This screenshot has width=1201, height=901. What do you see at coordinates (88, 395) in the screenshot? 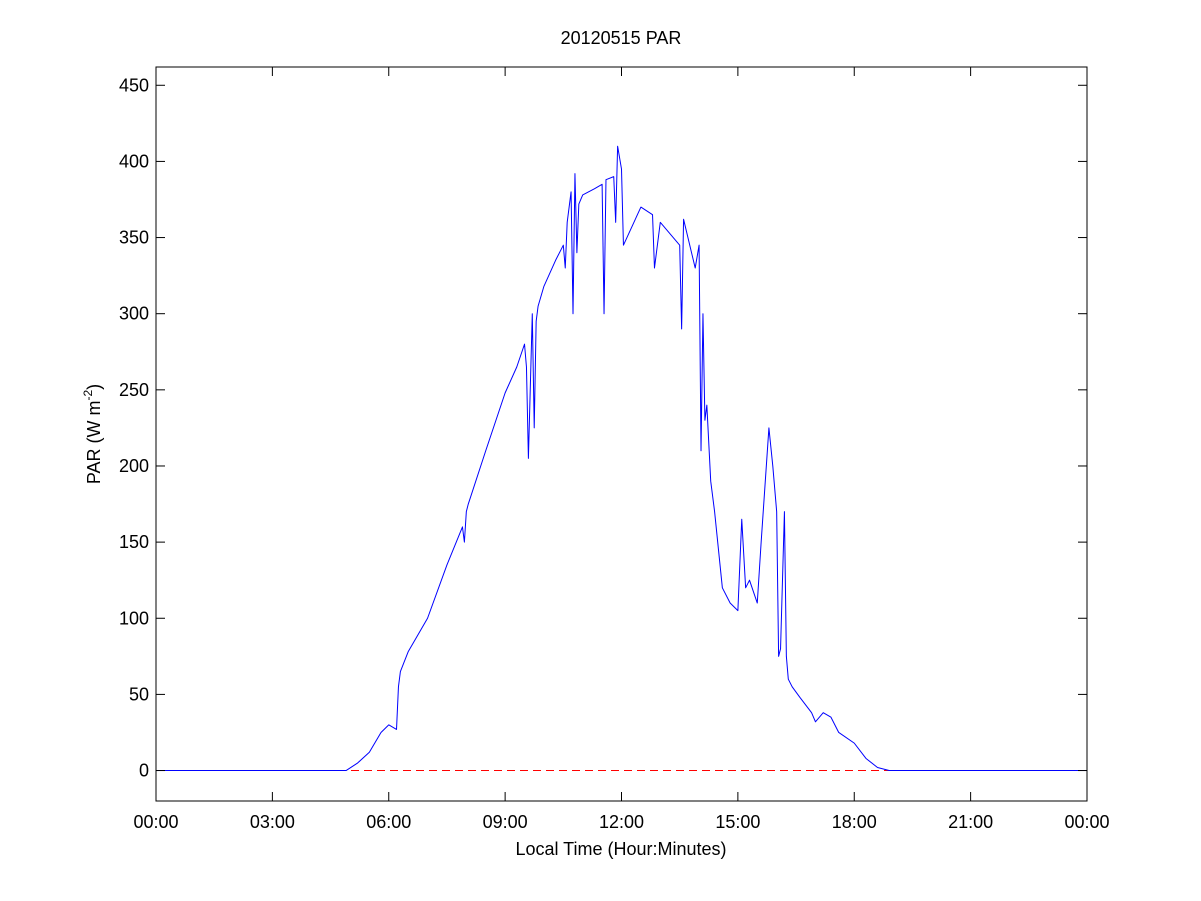
I see `y-axis-label-sup: -2` at bounding box center [88, 395].